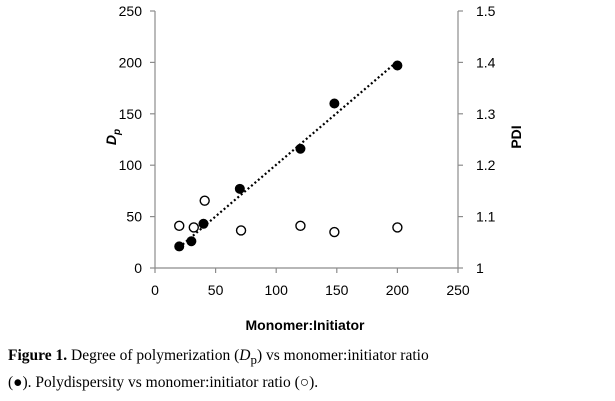  Describe the element at coordinates (131, 165) in the screenshot. I see `y-left-tick-label: 100` at that location.